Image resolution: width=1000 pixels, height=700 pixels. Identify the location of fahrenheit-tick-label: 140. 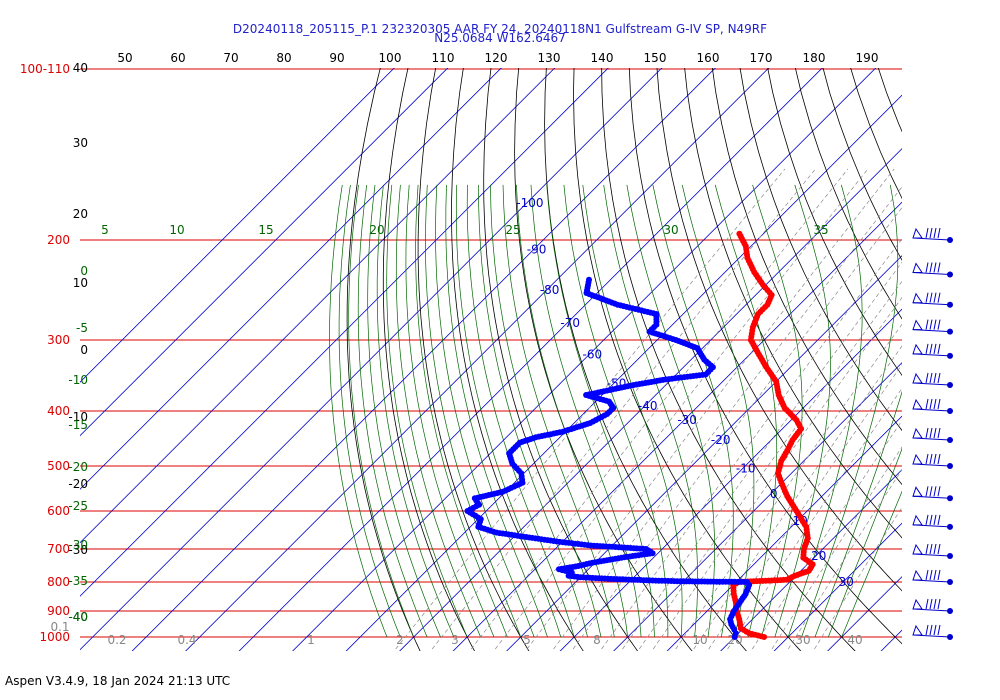
(602, 58).